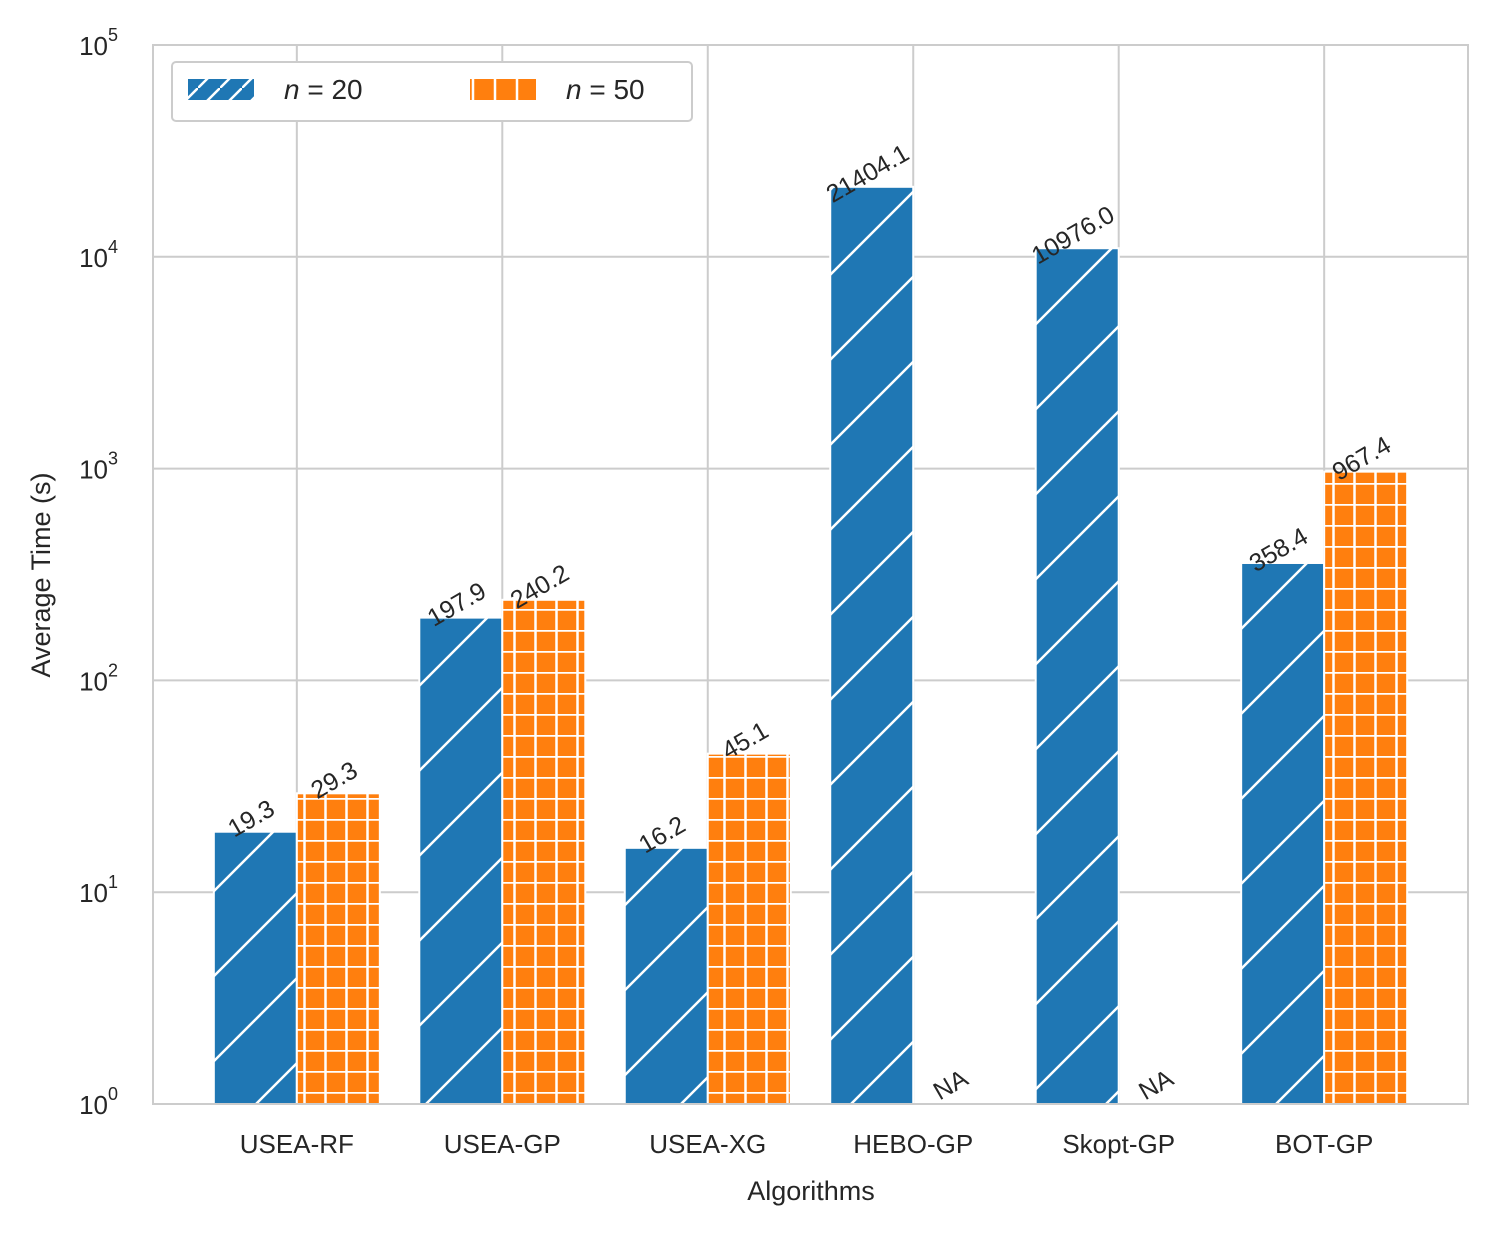  Describe the element at coordinates (41, 574) in the screenshot. I see `y-axis-title: Average Time (s)` at that location.